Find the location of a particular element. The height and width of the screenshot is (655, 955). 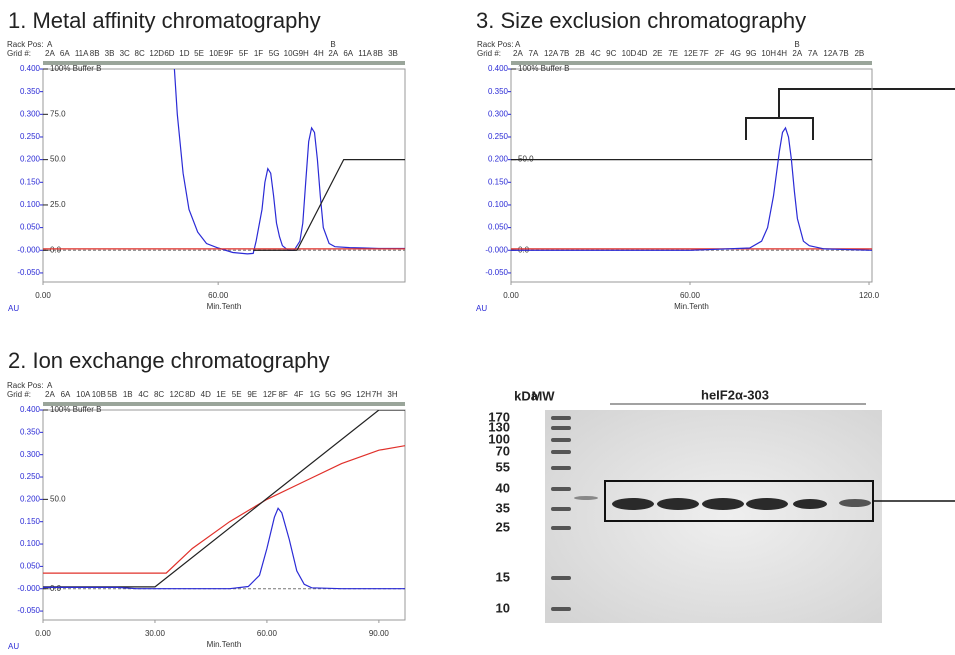

fraction-label: 8F is located at coordinates (282, 394).